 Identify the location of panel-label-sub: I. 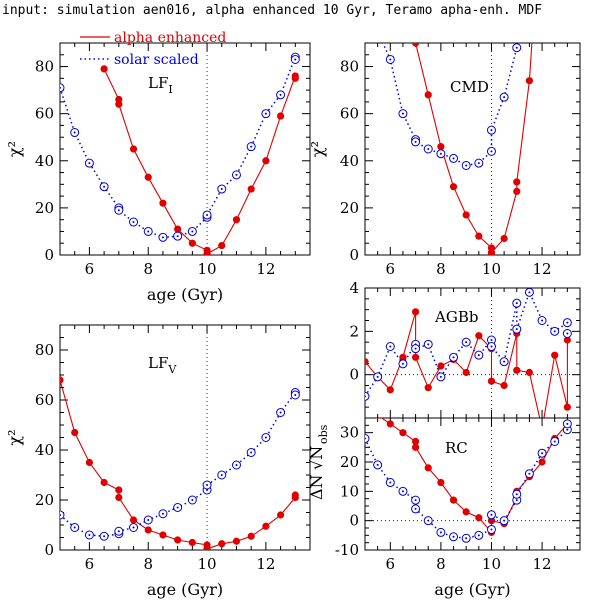
(170, 89).